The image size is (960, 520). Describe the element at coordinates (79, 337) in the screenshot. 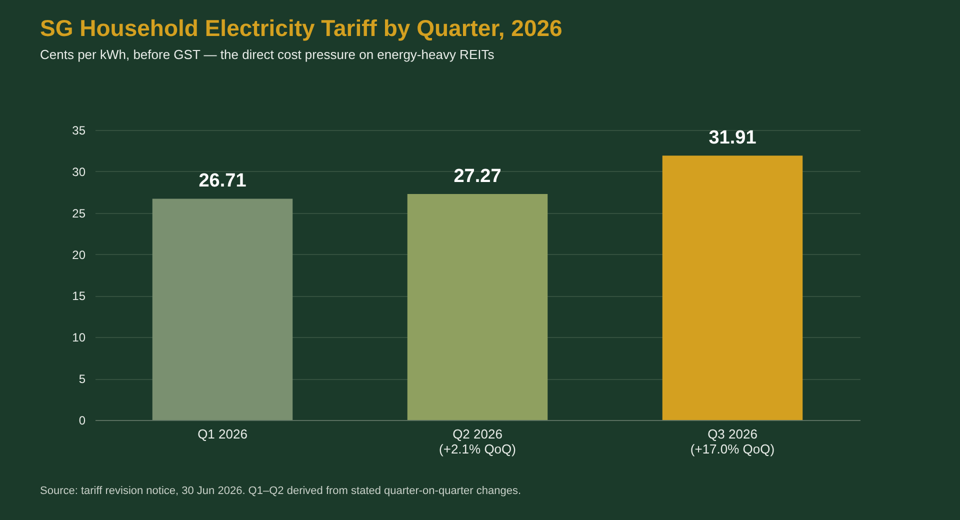

I see `y-tick-label: 10` at that location.